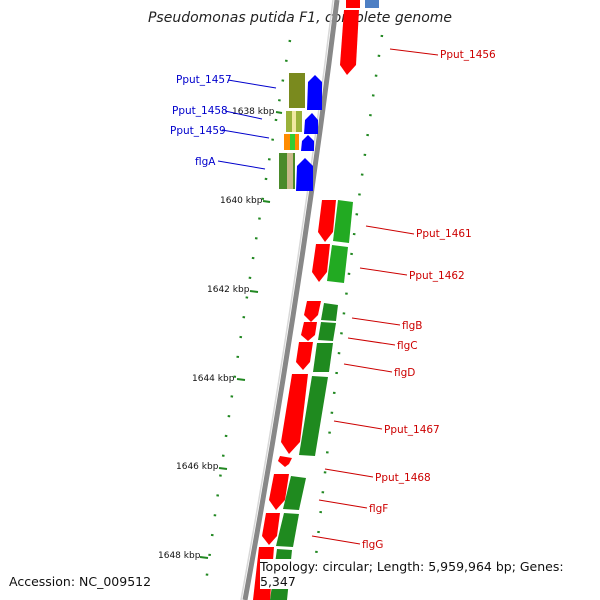 The width and height of the screenshot is (600, 600). Describe the element at coordinates (287, 530) in the screenshot. I see `gene-bar-flgg` at that location.